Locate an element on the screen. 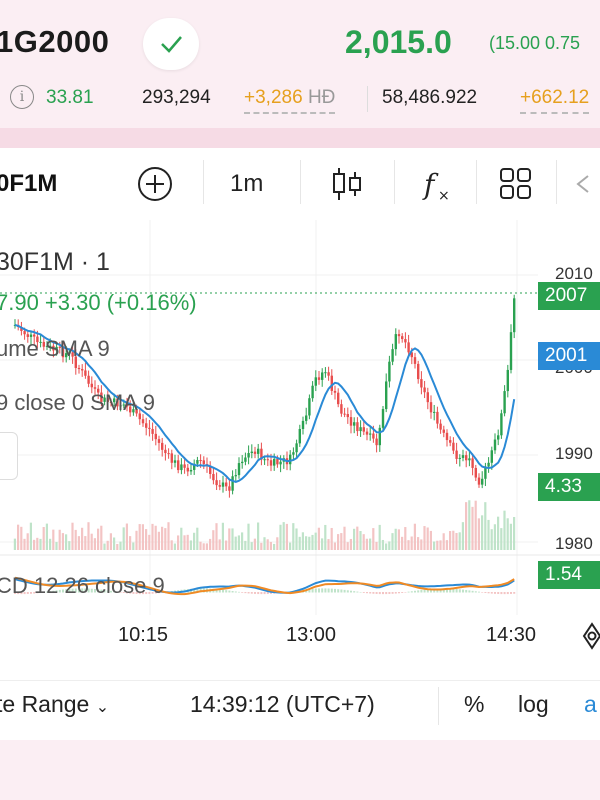  percent-toggle: % is located at coordinates (474, 704).